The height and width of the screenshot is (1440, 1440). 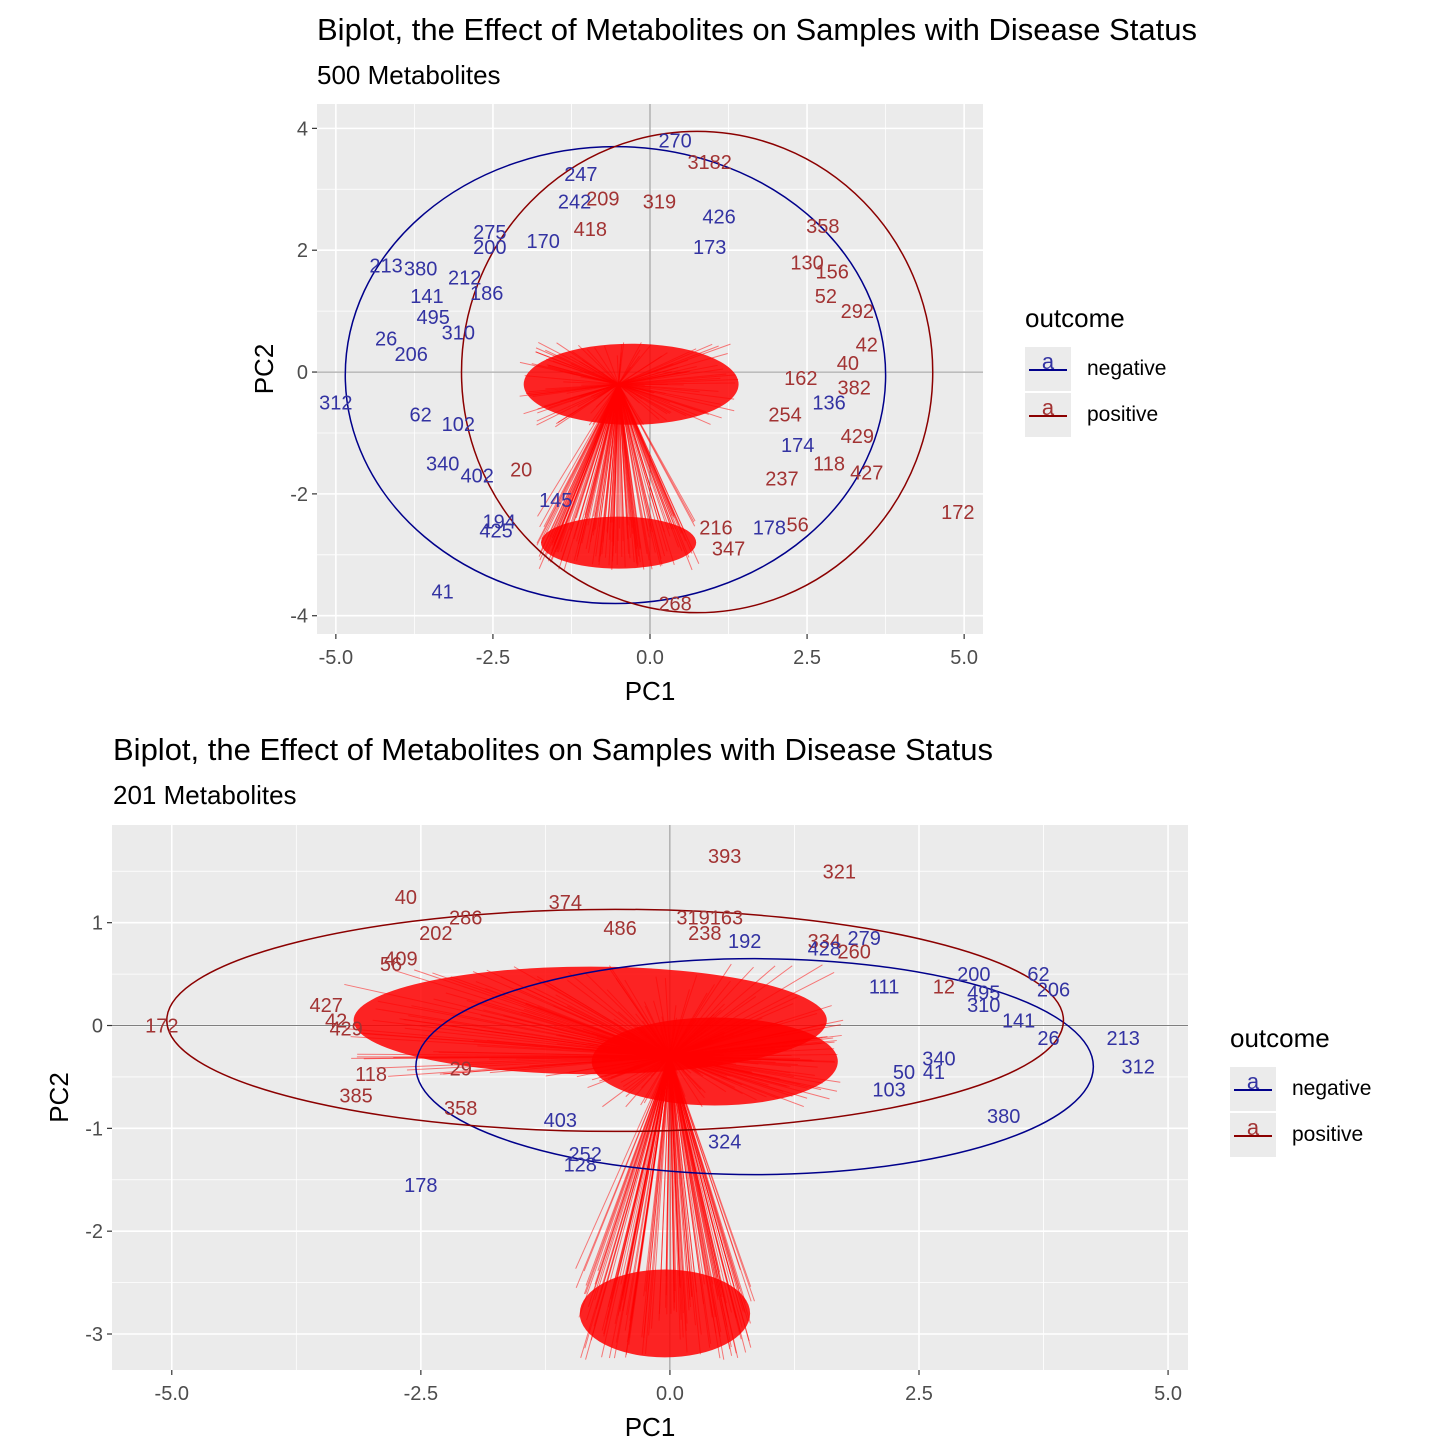 What do you see at coordinates (264, 369) in the screenshot?
I see `y-axis-title: PC2` at bounding box center [264, 369].